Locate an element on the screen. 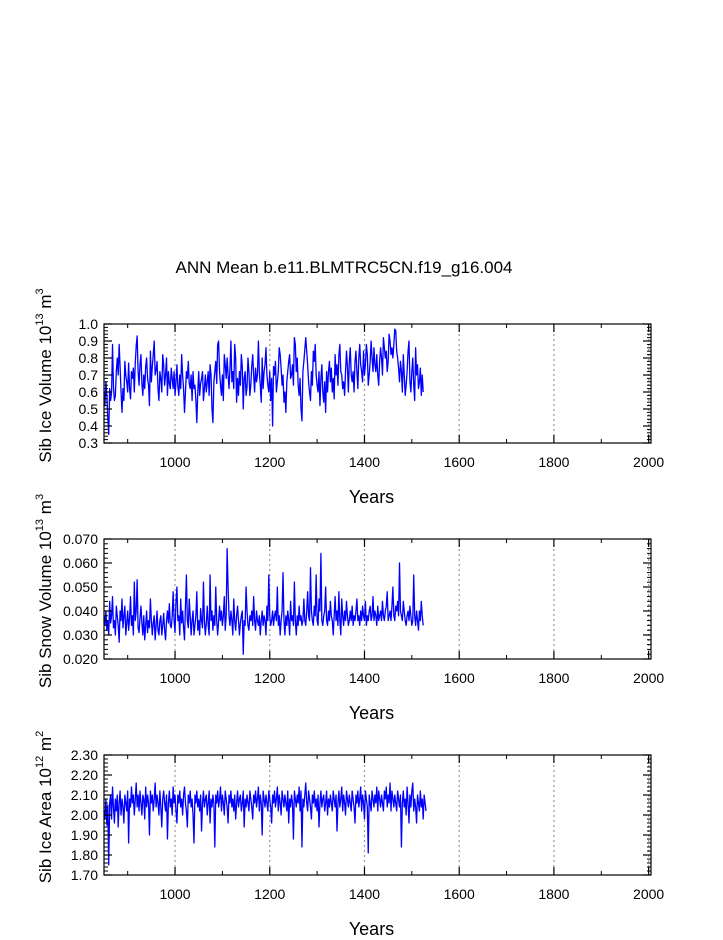 The width and height of the screenshot is (723, 940). y-tick-label: 2.00 is located at coordinates (84, 815).